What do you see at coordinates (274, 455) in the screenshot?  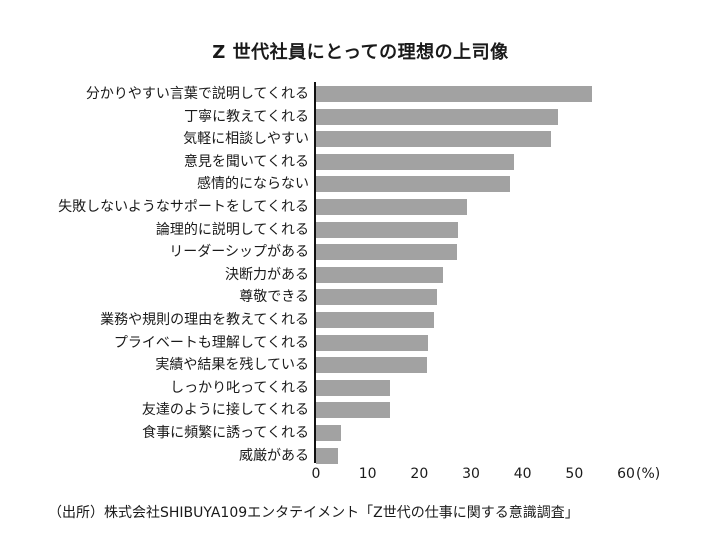 I see `category-label: 威厳がある` at bounding box center [274, 455].